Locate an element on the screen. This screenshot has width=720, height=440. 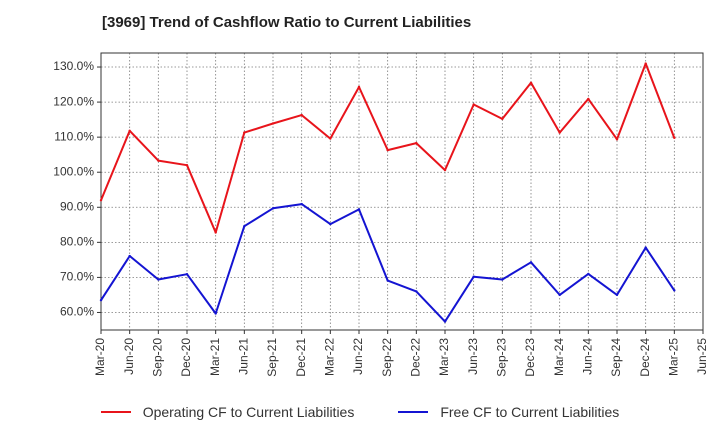
x-tick-label: Mar-20 is located at coordinates (100, 357).